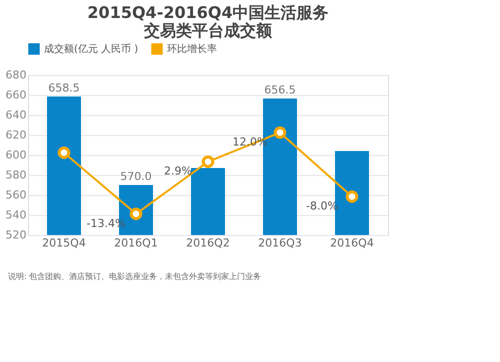 This screenshot has width=500, height=362. Describe the element at coordinates (91, 49) in the screenshot. I see `legend-label: 成交额(亿元 人民币 )` at that location.